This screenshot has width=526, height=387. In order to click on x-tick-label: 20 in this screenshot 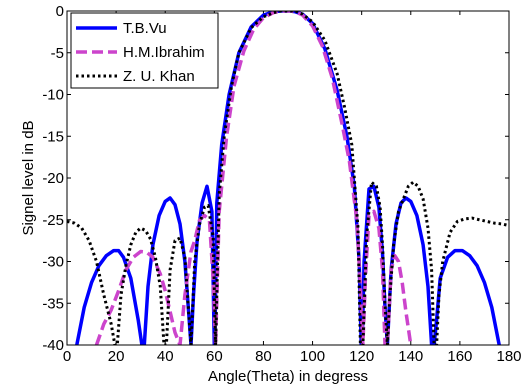, I will do `click(116, 356)`.